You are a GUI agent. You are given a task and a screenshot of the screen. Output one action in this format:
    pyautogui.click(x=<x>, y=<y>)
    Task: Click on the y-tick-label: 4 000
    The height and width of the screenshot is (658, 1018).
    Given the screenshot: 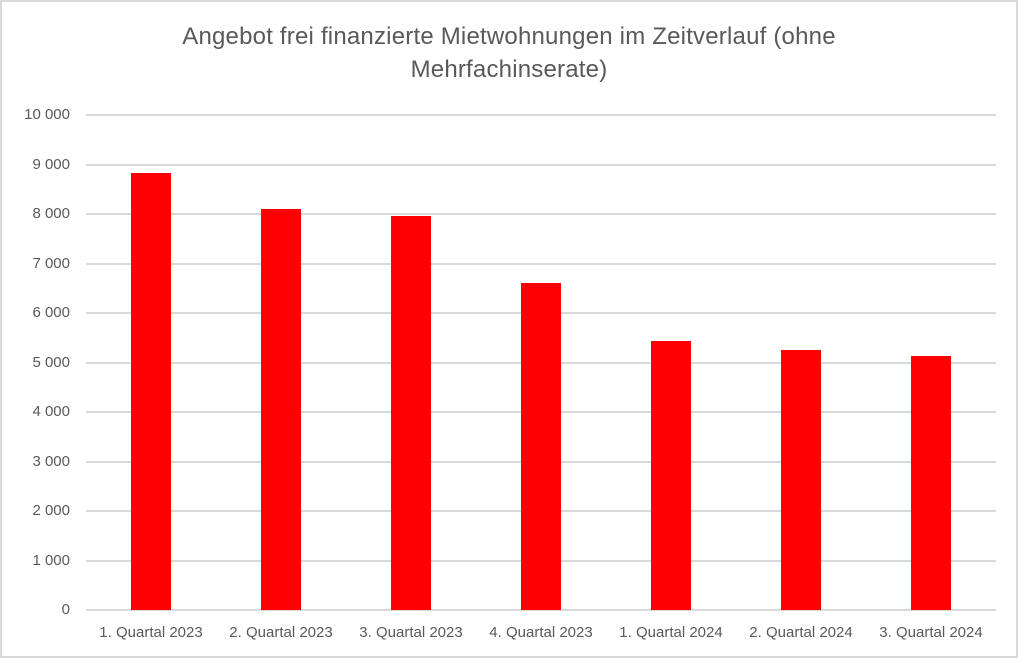 What is the action you would take?
    pyautogui.click(x=51, y=411)
    